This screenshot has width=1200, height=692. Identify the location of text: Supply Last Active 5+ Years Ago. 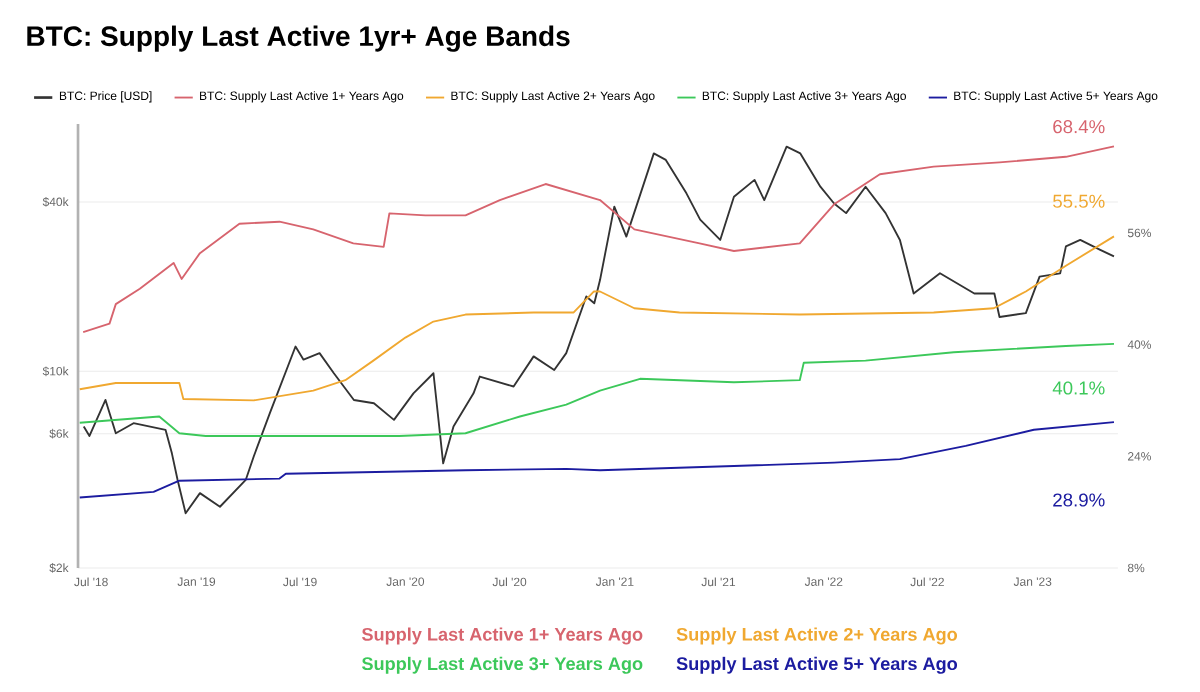
(817, 665).